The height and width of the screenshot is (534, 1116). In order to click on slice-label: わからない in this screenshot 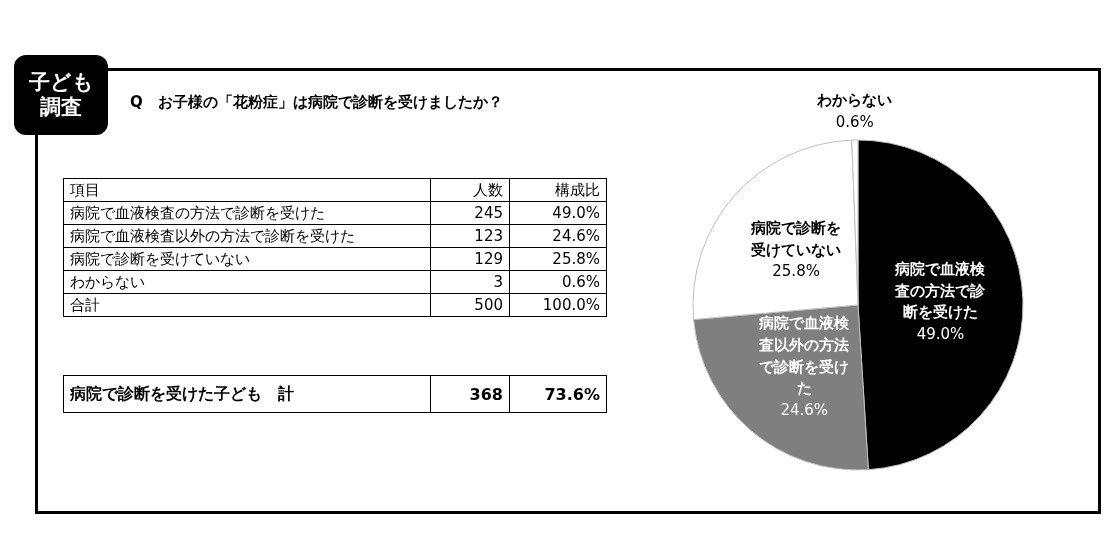, I will do `click(855, 100)`.